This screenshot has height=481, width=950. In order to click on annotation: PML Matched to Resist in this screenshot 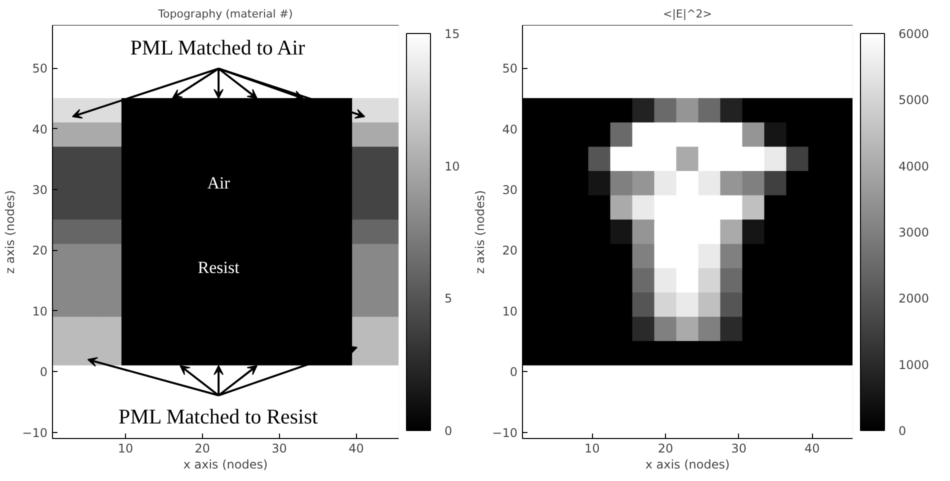, I will do `click(218, 416)`.